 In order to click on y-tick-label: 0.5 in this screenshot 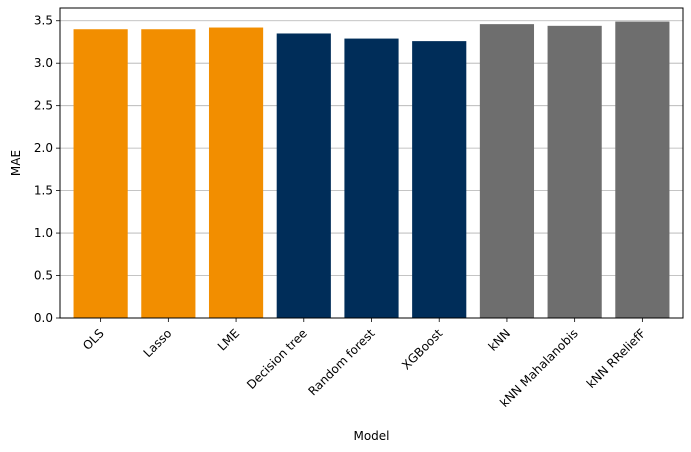, I will do `click(43, 276)`.